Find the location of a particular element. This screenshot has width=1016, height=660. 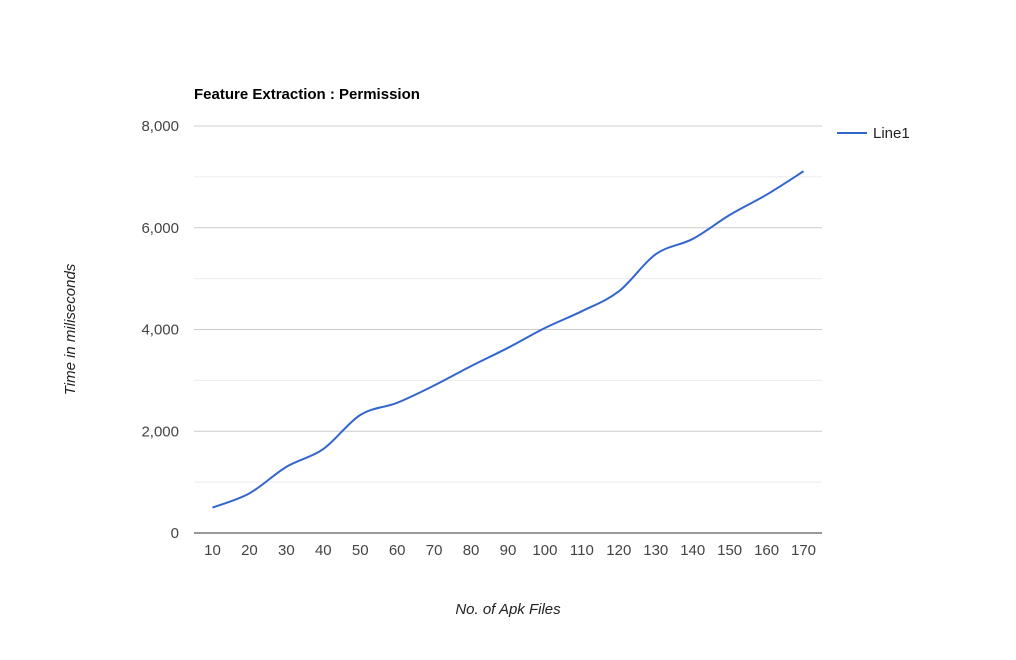

y-axis-ticks: 0 2,000 4,000 6,000 8,000 is located at coordinates (160, 330).